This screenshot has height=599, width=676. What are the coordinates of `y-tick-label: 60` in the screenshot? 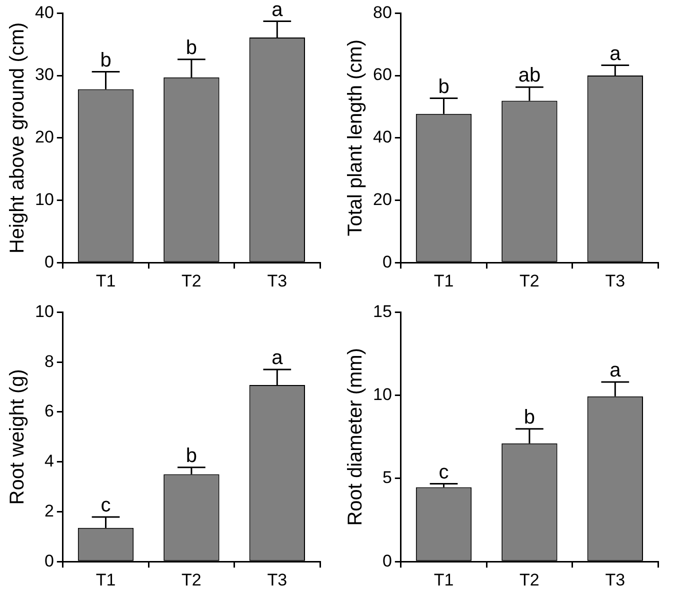 It's located at (382, 74).